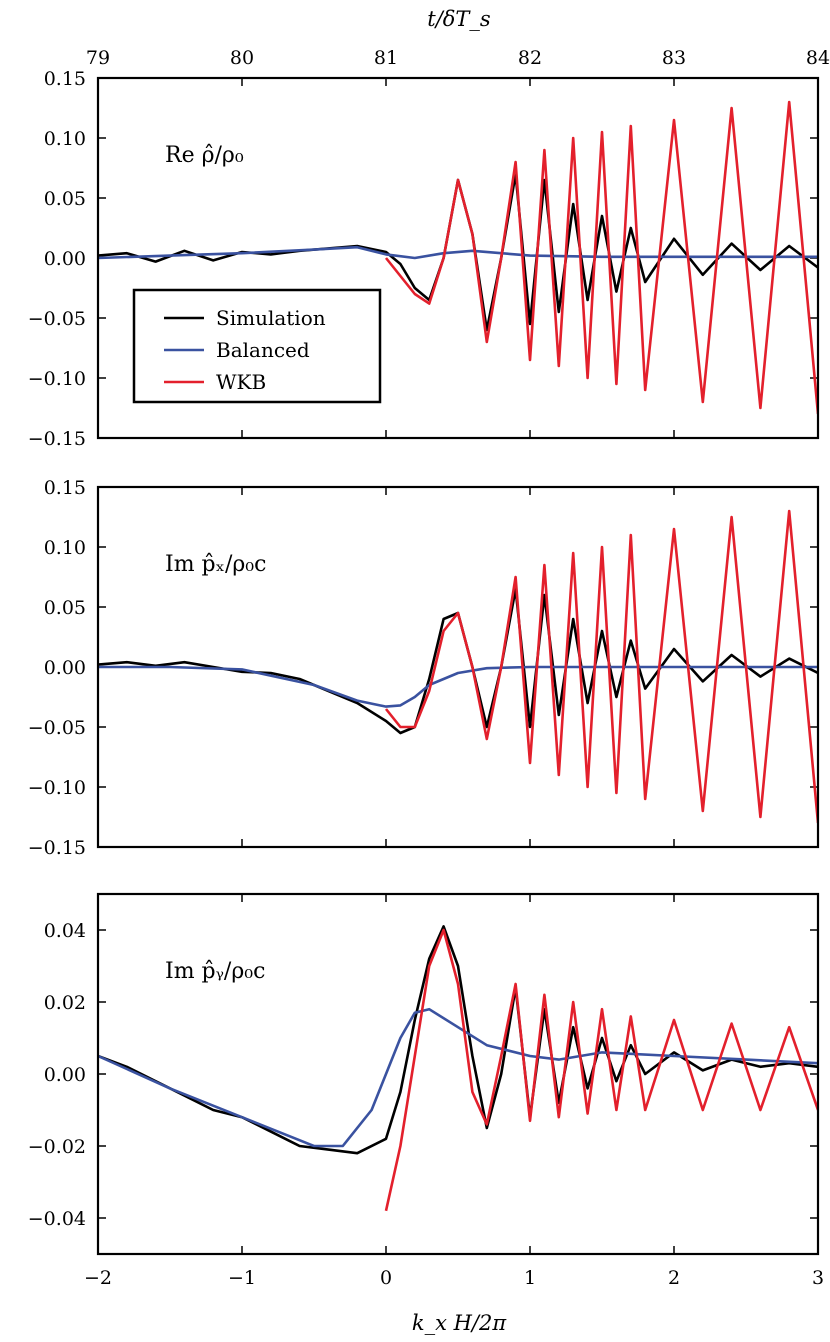 The height and width of the screenshot is (1342, 830). I want to click on series-line-simulation, so click(458, 661).